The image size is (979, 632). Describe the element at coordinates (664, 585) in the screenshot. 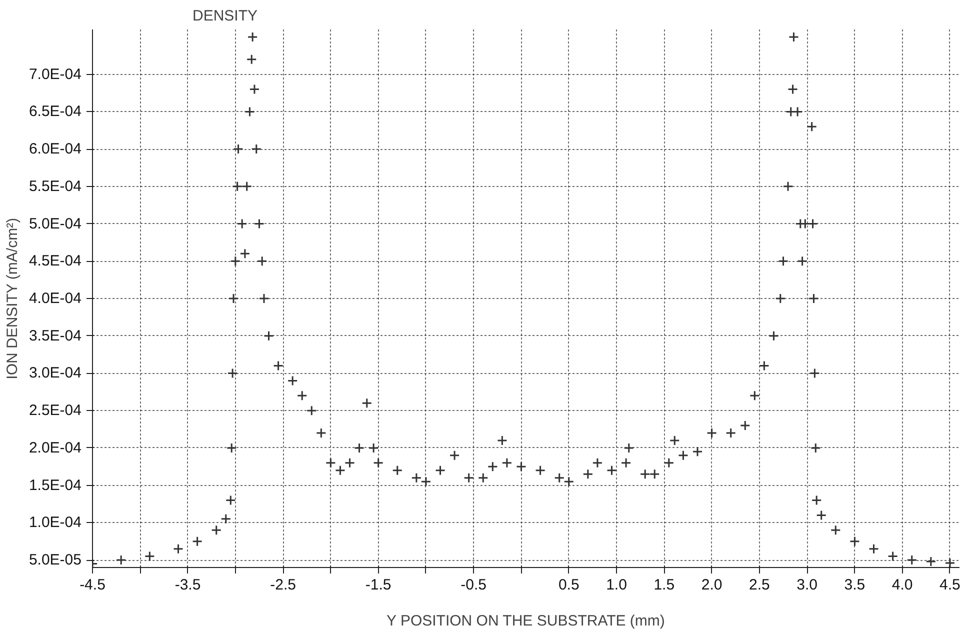

I see `x-tick-label: 1.5` at that location.